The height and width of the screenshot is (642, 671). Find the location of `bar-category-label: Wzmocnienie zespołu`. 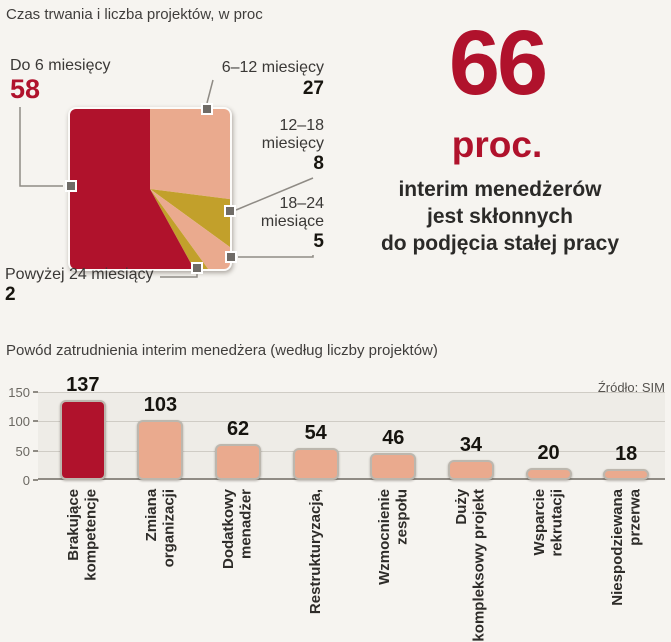

bar-category-label: Wzmocnienie zespołu is located at coordinates (393, 537).